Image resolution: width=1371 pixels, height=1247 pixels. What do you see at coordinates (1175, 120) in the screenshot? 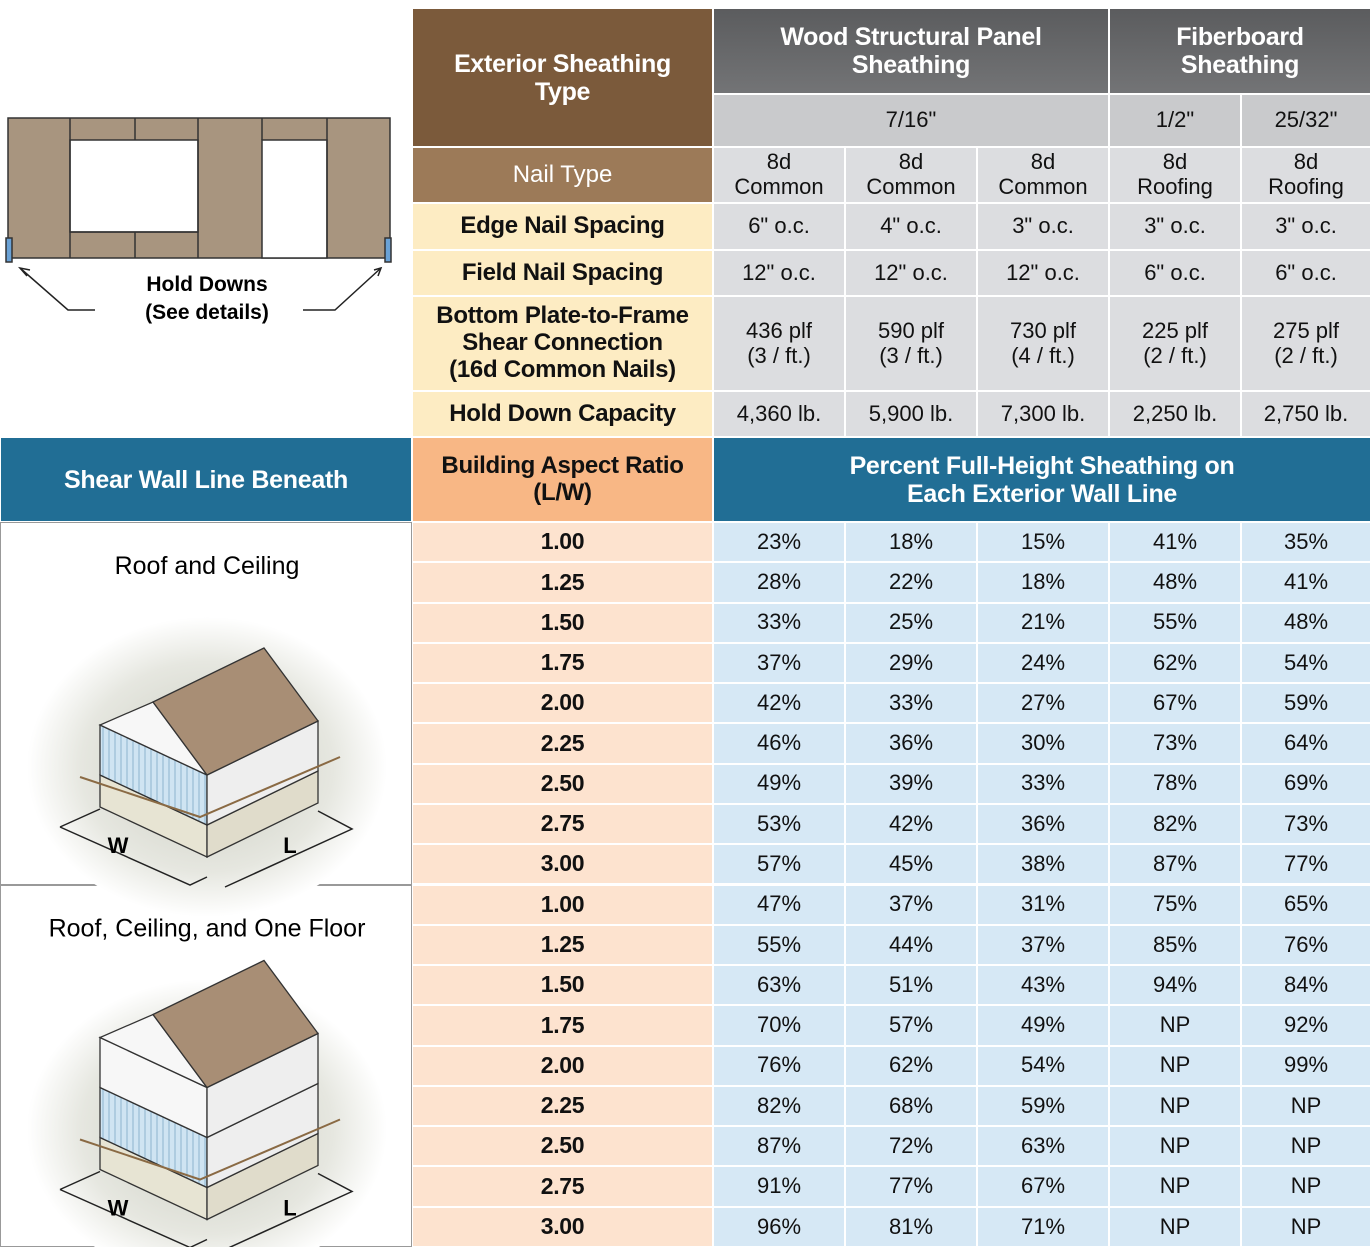
I see `thickness: 1/2"` at bounding box center [1175, 120].